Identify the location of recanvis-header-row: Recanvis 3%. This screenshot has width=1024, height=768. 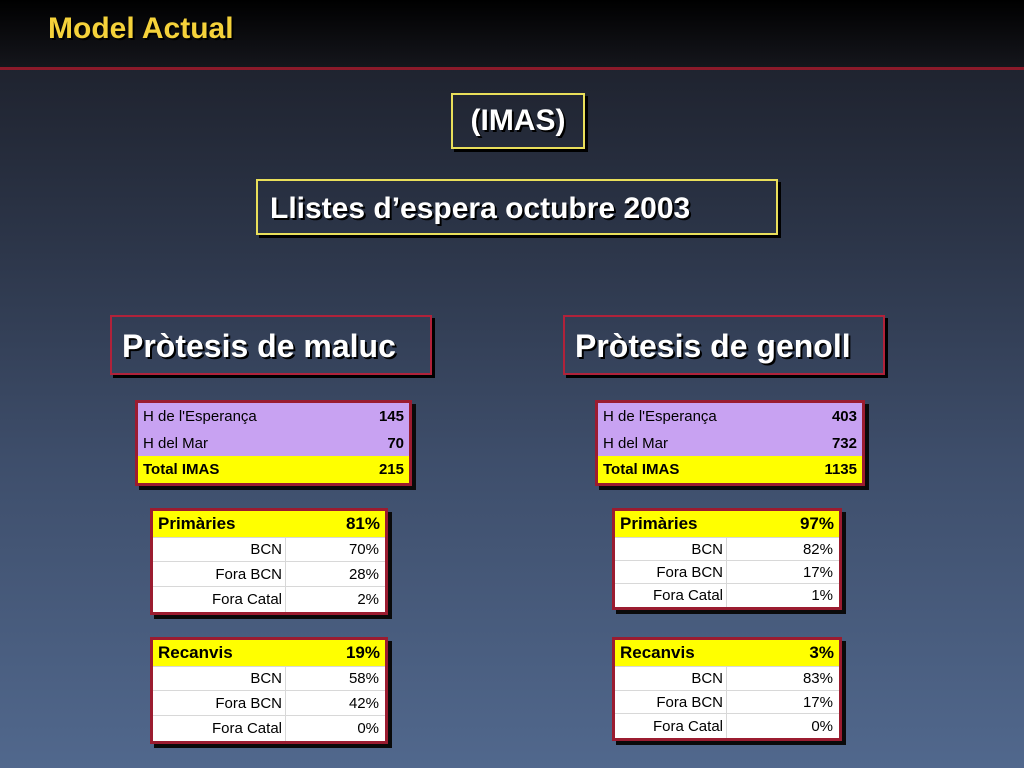
(727, 653).